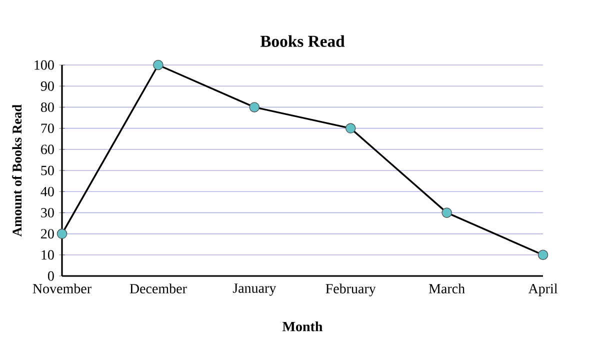 The width and height of the screenshot is (613, 360). I want to click on x-tick-label: February, so click(351, 290).